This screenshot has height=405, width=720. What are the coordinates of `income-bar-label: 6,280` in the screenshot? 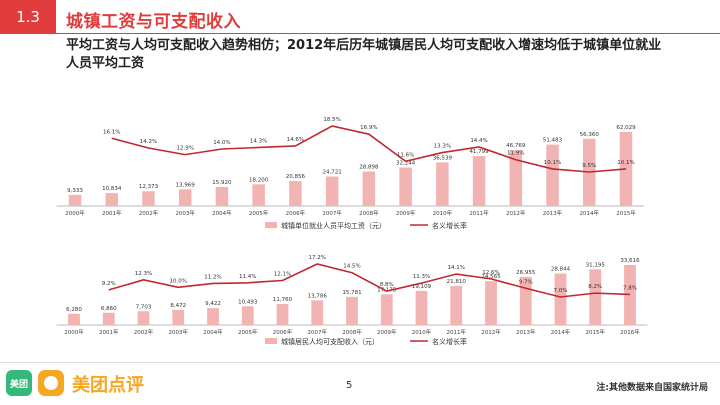 It's located at (74, 310).